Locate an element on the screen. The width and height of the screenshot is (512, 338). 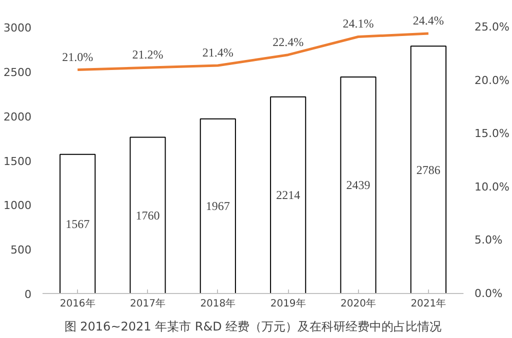
y-tick-label: 3000 is located at coordinates (18, 28).